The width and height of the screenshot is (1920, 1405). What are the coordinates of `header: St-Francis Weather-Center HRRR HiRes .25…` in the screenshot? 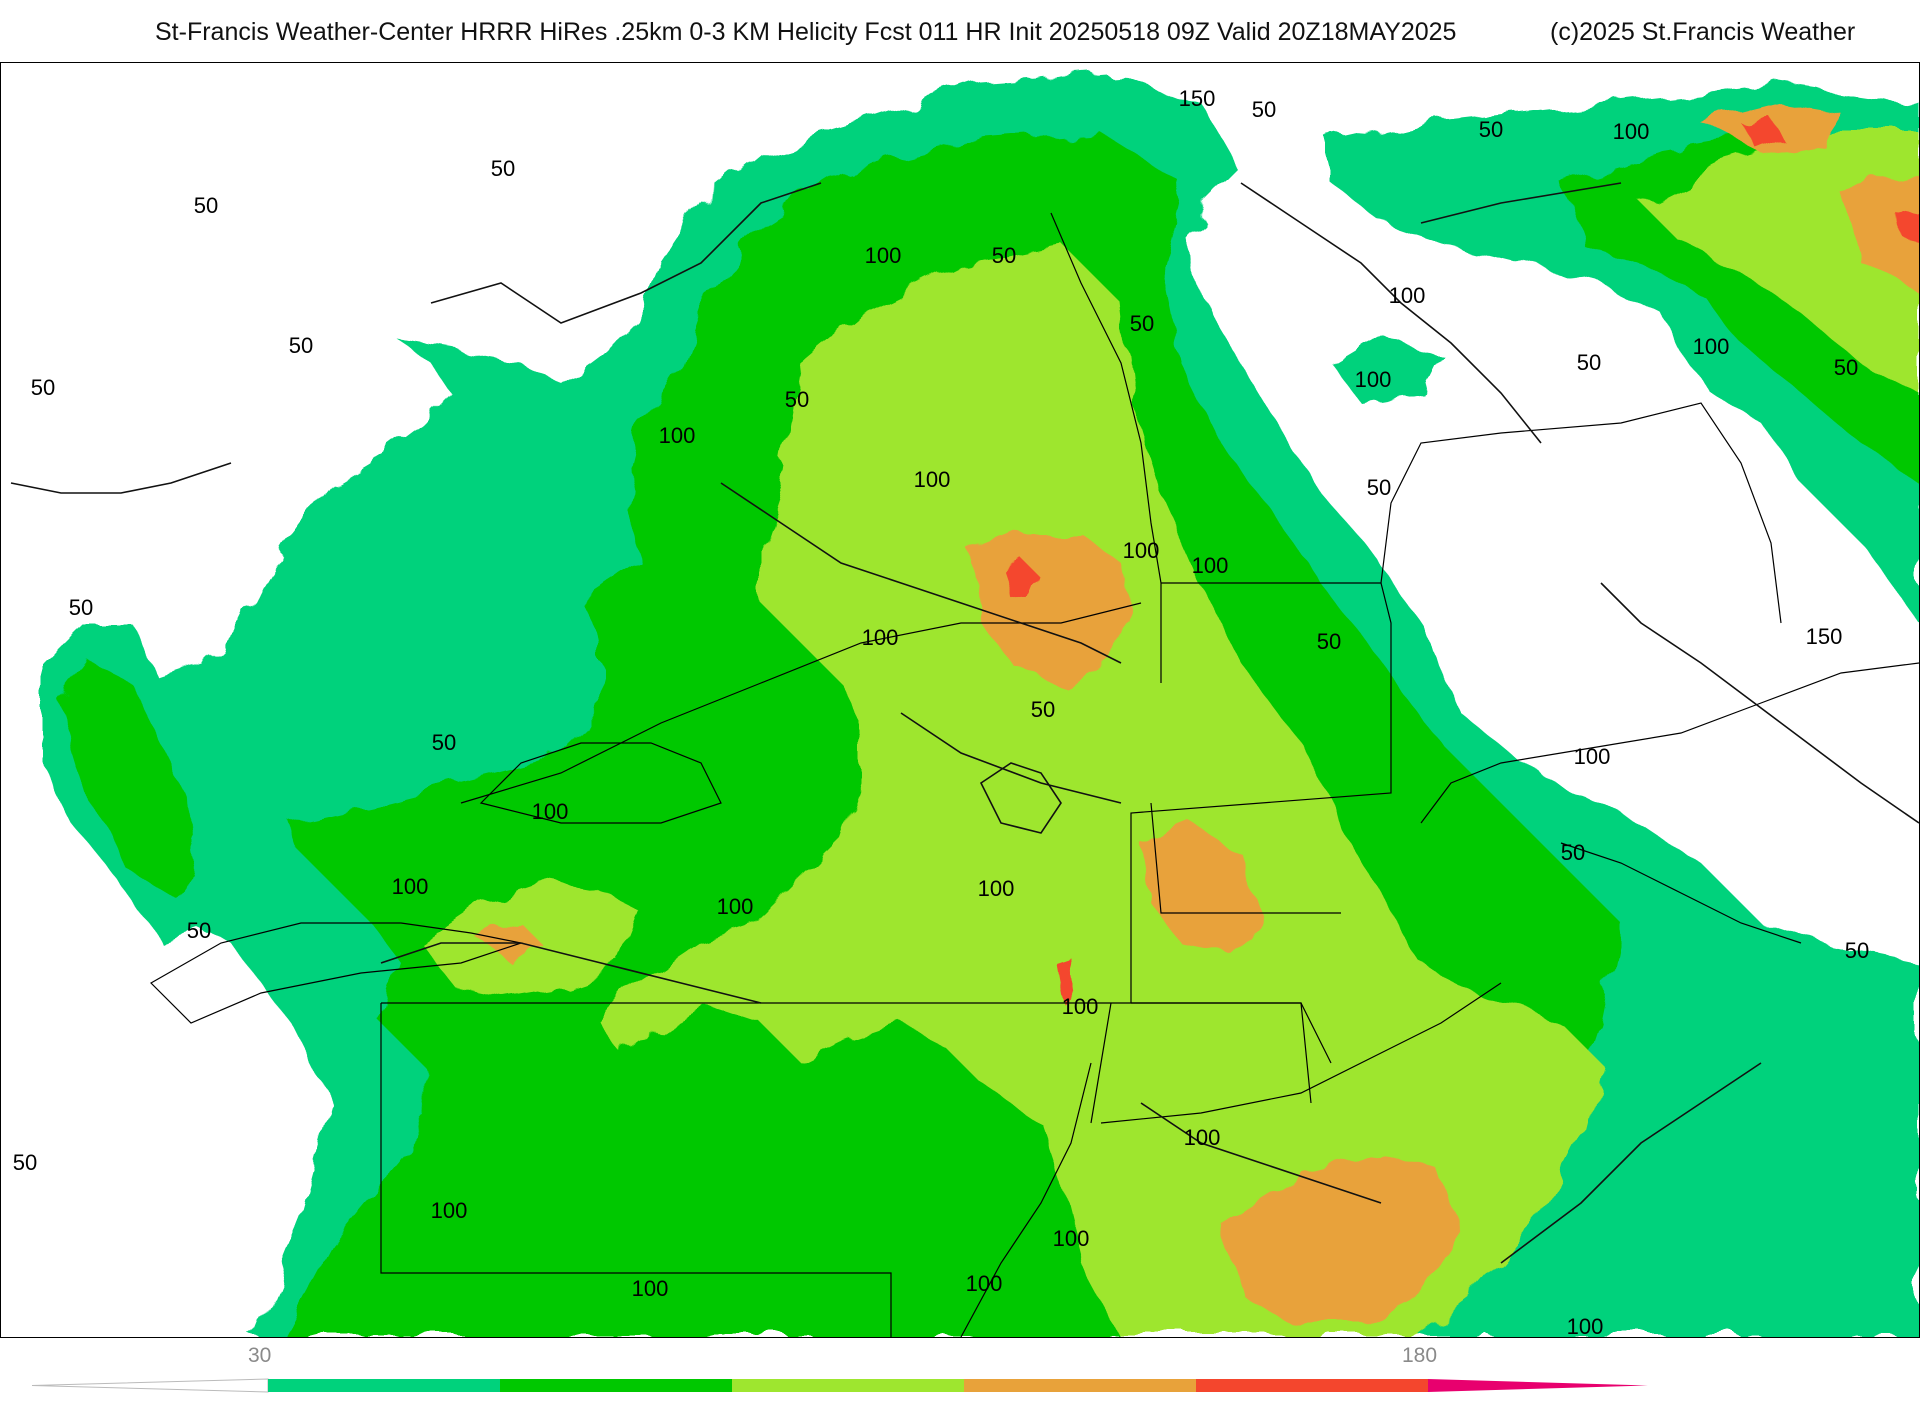 It's located at (960, 31).